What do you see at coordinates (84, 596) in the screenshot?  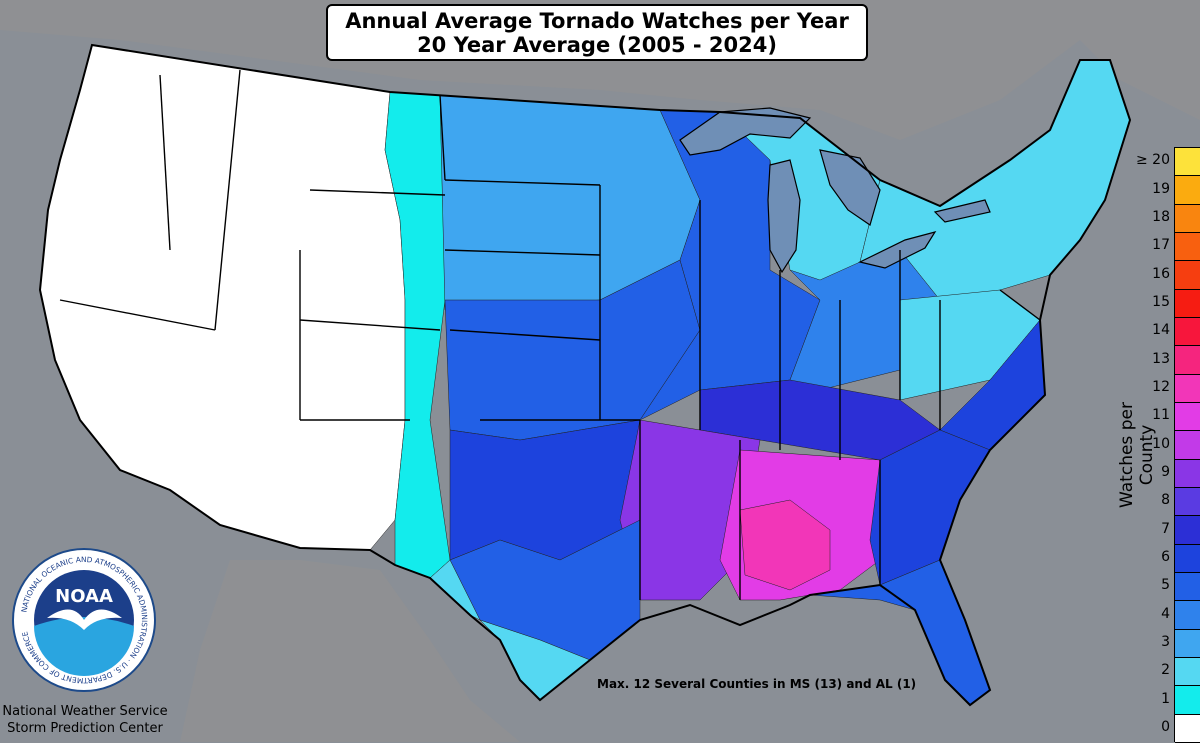 I see `noaa-logo-text: NOAA` at bounding box center [84, 596].